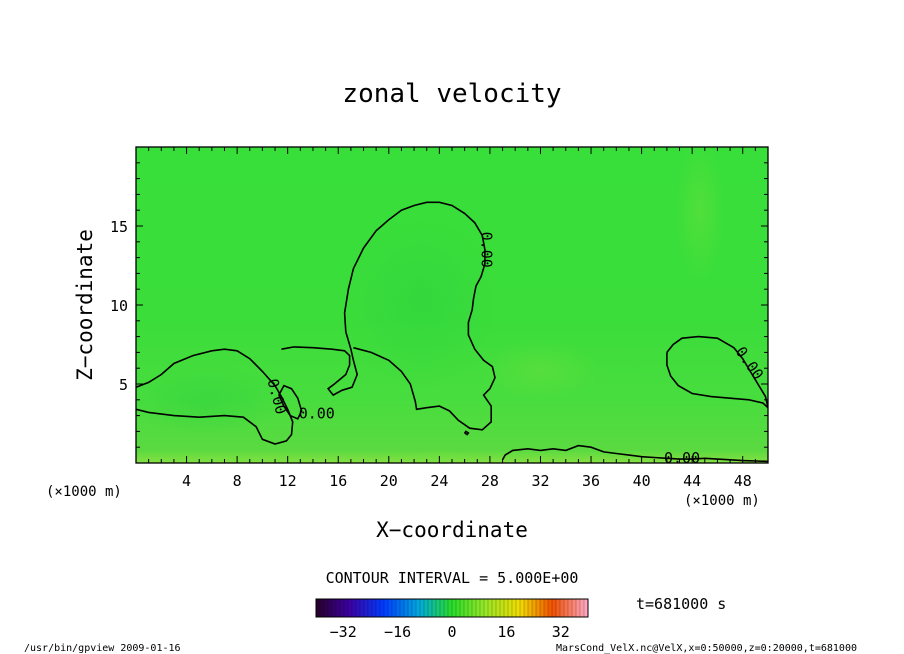 The image size is (904, 654). I want to click on x-tick-label: 4, so click(186, 481).